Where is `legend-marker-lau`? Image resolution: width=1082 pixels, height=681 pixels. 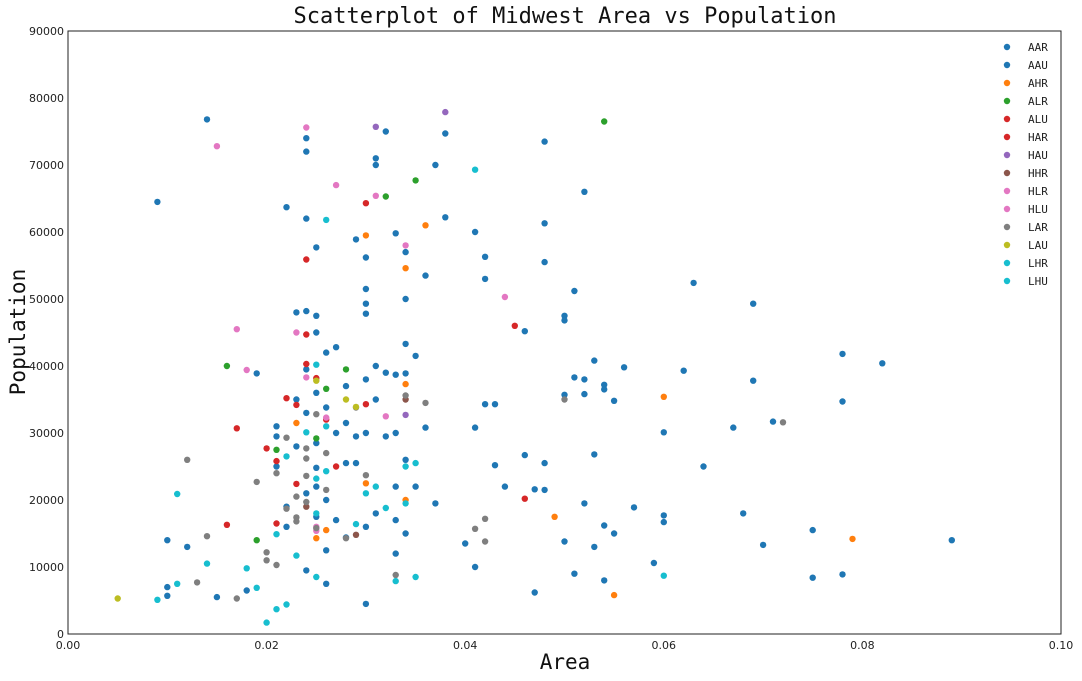 legend-marker-lau is located at coordinates (1007, 245).